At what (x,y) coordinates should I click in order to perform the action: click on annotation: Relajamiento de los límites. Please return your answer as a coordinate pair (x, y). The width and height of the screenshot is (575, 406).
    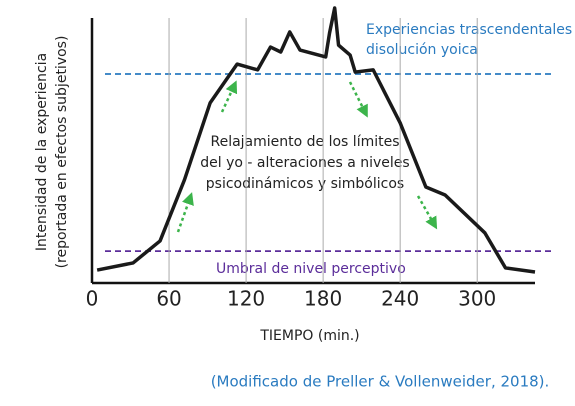
    Looking at the image, I should click on (304, 142).